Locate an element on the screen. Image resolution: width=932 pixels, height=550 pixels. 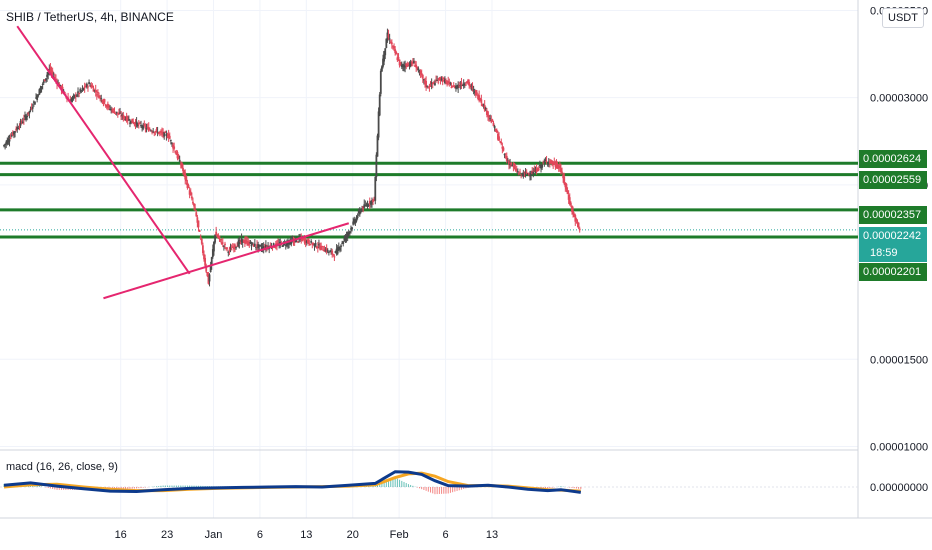
time-axis: 16 23 Jan 6 13 20 Feb 6 13 is located at coordinates (307, 535).